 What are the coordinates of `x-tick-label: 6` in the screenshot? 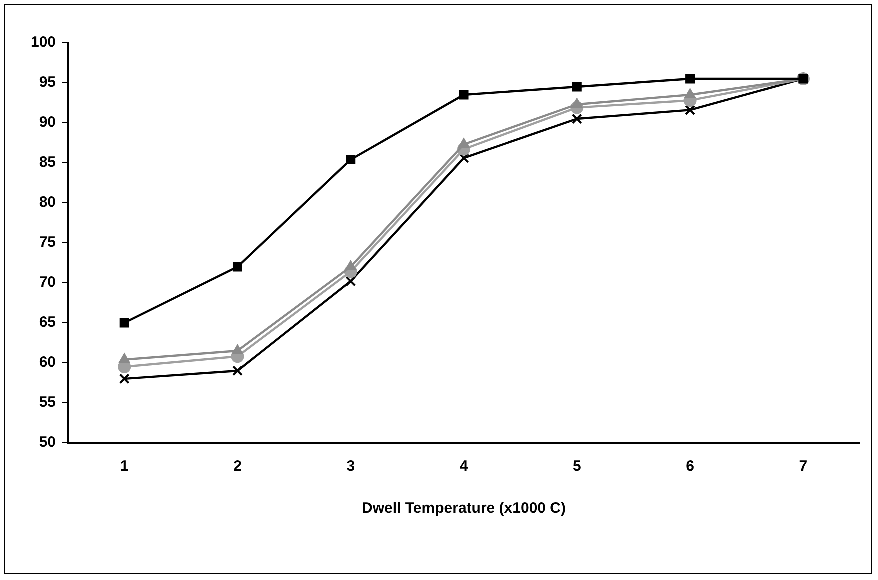 It's located at (690, 467).